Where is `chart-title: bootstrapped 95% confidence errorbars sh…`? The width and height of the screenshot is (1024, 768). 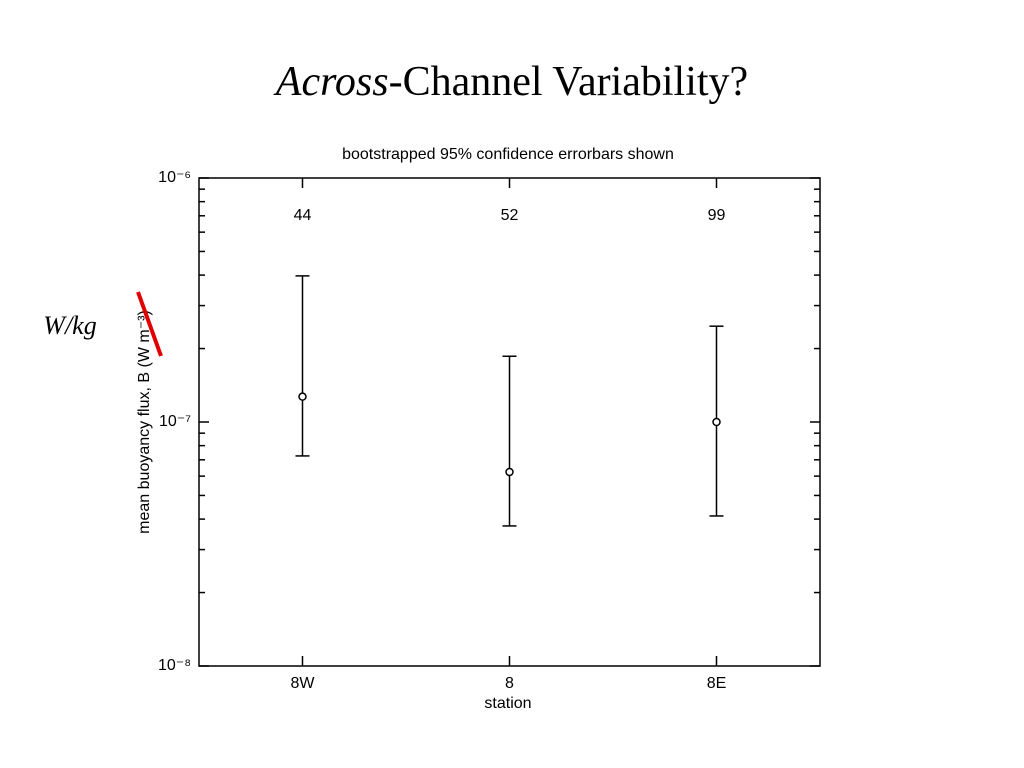
chart-title: bootstrapped 95% confidence errorbars sh… is located at coordinates (508, 154).